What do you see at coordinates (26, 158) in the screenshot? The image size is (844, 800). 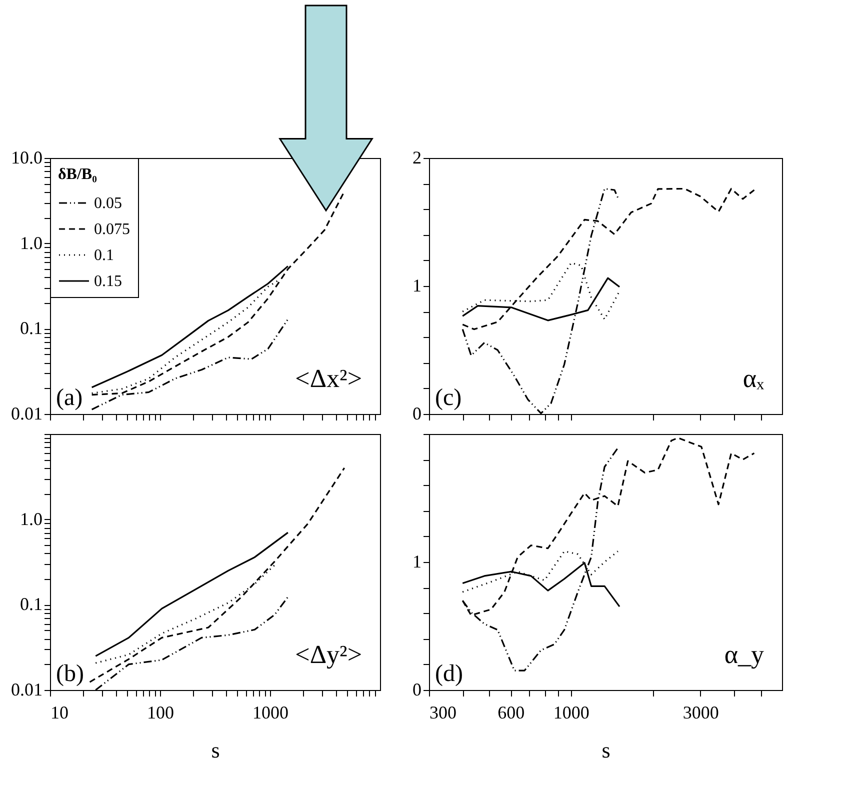 I see `y-tick-label: 10.0` at bounding box center [26, 158].